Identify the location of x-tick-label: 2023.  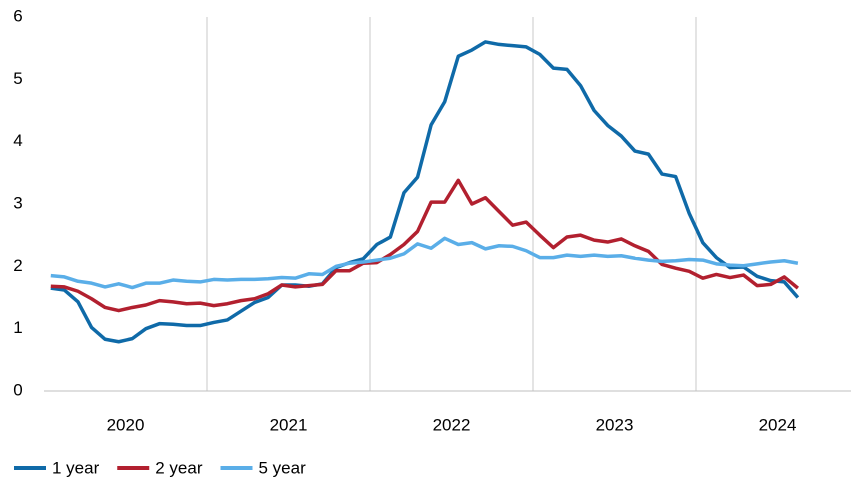
(615, 424).